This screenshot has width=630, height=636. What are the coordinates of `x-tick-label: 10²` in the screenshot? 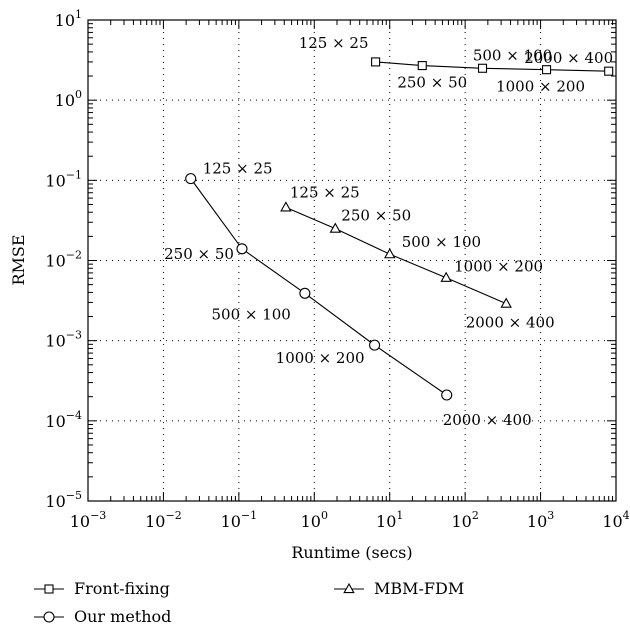 It's located at (464, 520).